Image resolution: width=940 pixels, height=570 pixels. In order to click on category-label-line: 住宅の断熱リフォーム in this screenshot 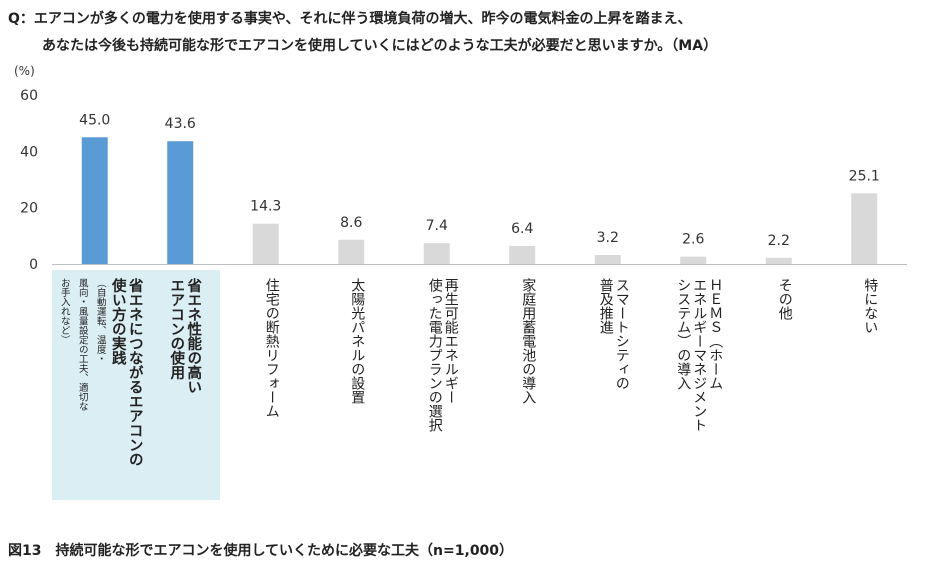, I will do `click(271, 348)`.